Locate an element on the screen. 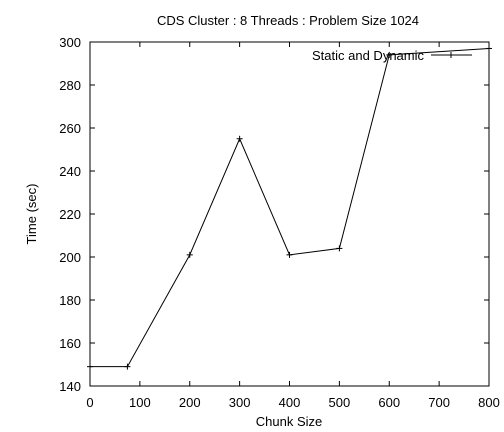 This screenshot has width=504, height=432. x-tick-label: 300 is located at coordinates (240, 402).